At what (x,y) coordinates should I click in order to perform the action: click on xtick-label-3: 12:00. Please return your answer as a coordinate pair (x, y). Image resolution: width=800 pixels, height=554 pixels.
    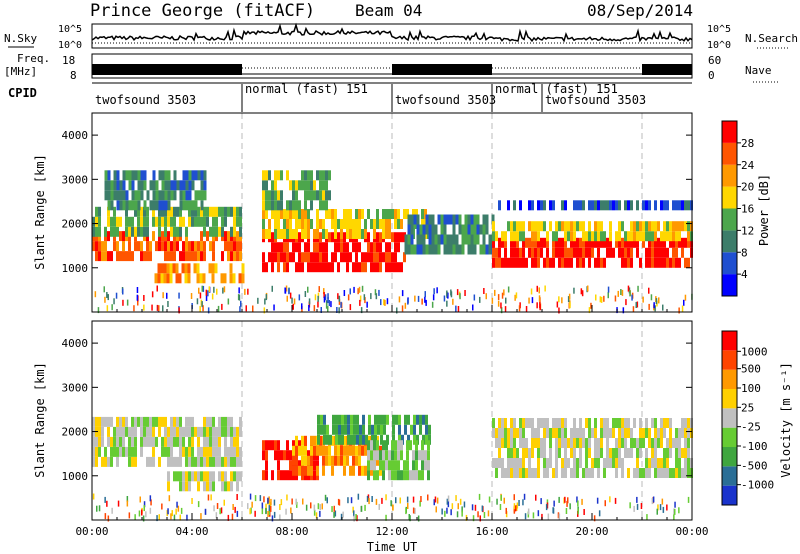
    Looking at the image, I should click on (391, 531).